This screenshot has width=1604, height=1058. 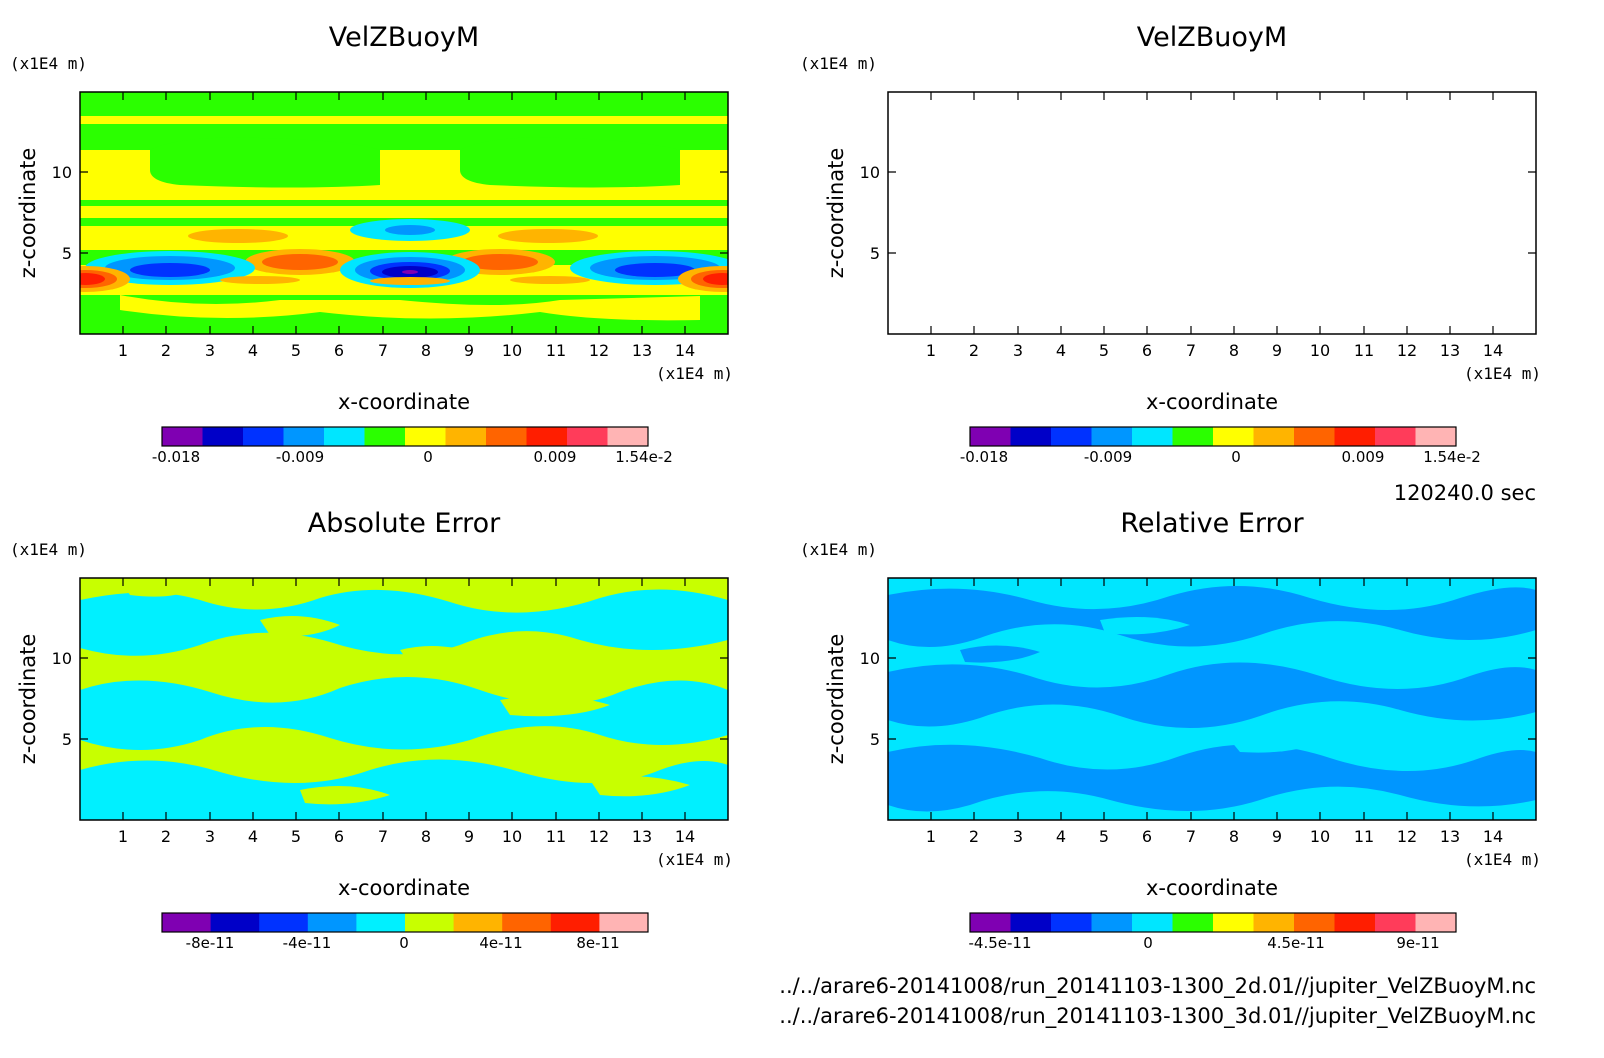 I want to click on x-tick-label: 4, so click(x=1061, y=350).